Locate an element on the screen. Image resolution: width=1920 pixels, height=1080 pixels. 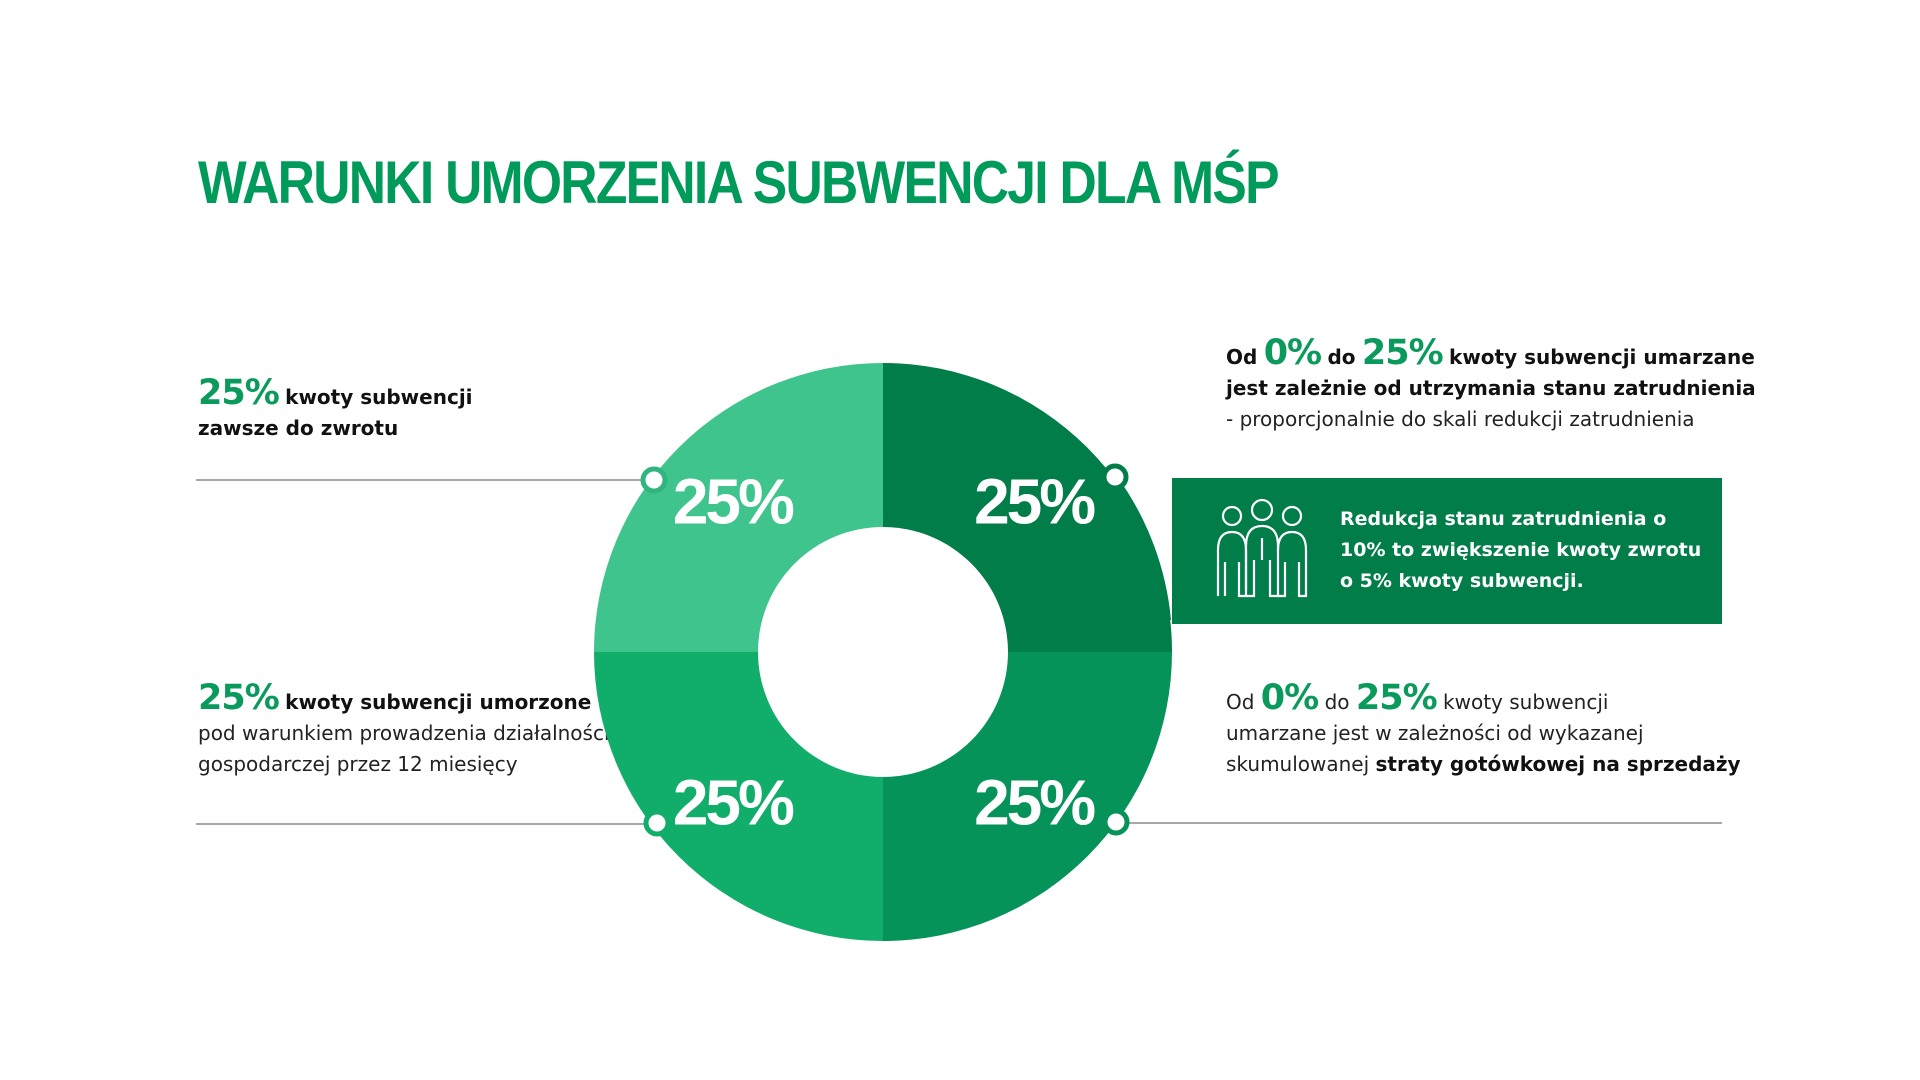
donut-slice-top-right is located at coordinates (1027, 507).